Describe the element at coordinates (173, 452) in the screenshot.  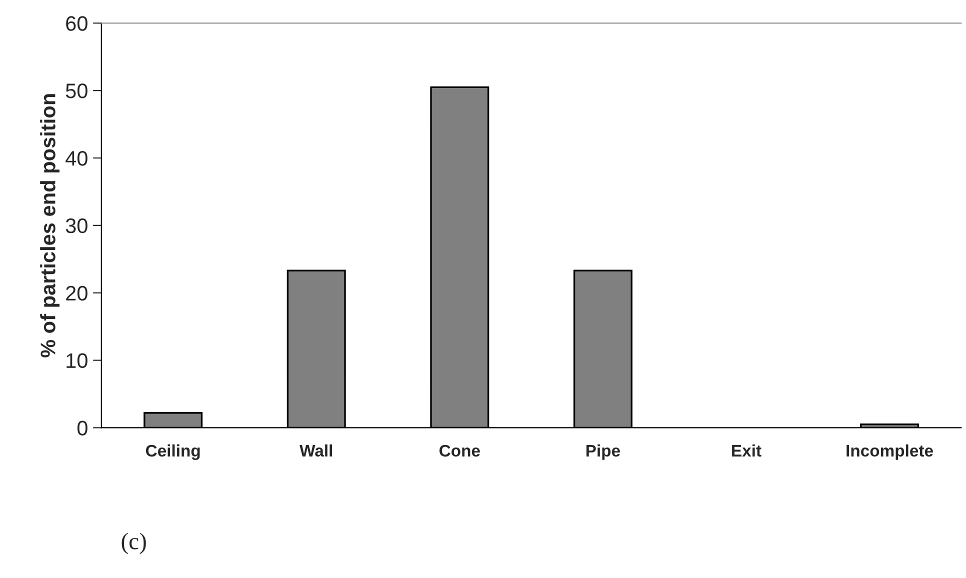
I see `x-tick-label: Ceiling` at that location.